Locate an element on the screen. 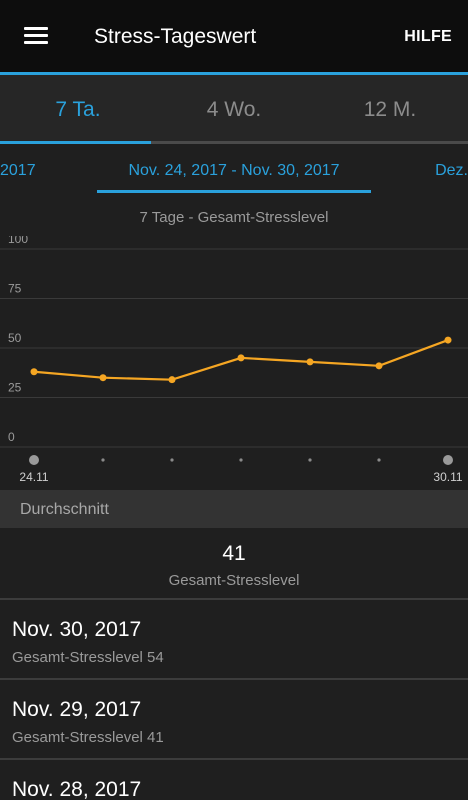  average-value: 41 is located at coordinates (234, 553).